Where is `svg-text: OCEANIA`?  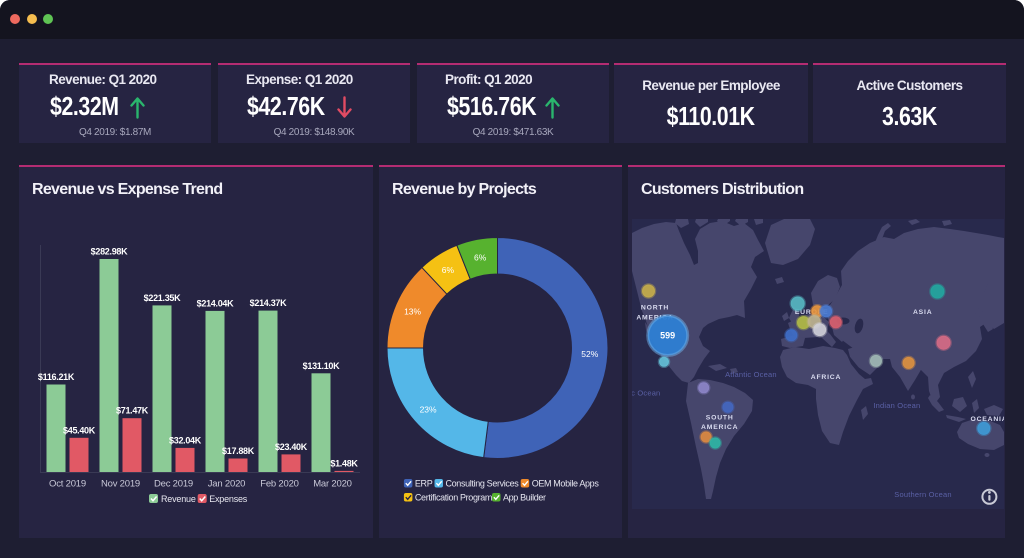 svg-text: OCEANIA is located at coordinates (987, 419).